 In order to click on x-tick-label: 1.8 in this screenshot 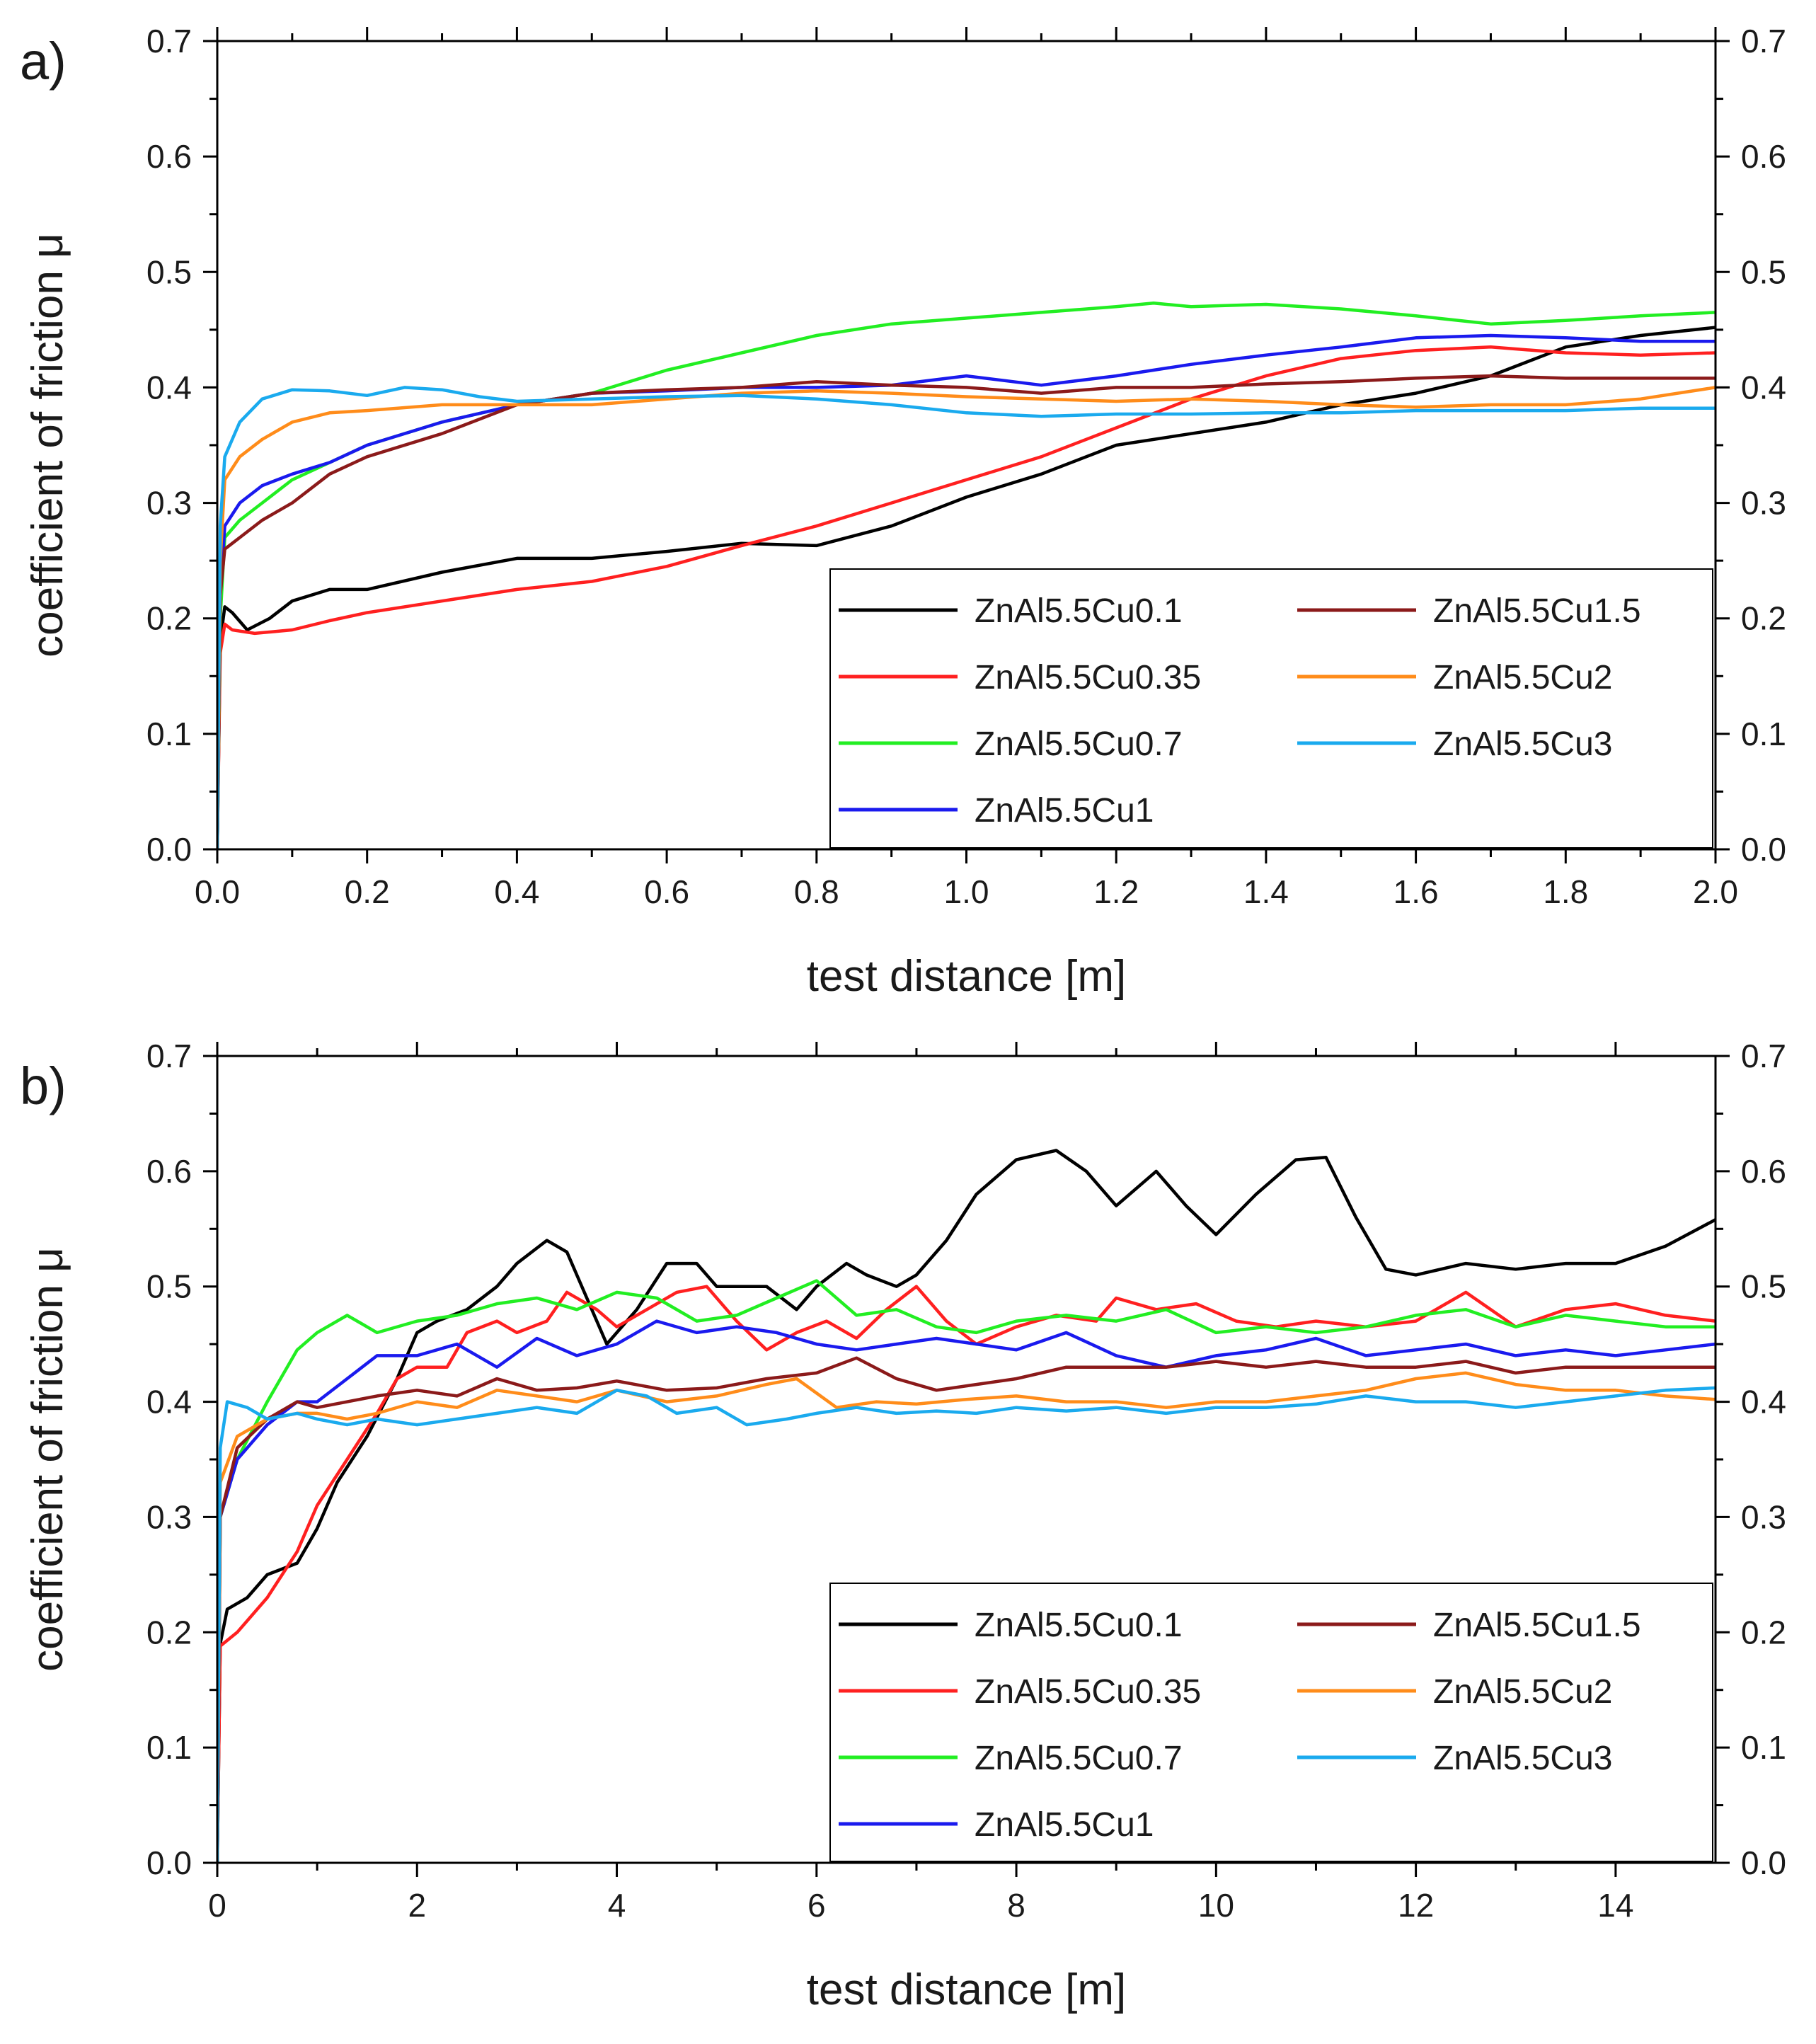, I will do `click(1565, 891)`.